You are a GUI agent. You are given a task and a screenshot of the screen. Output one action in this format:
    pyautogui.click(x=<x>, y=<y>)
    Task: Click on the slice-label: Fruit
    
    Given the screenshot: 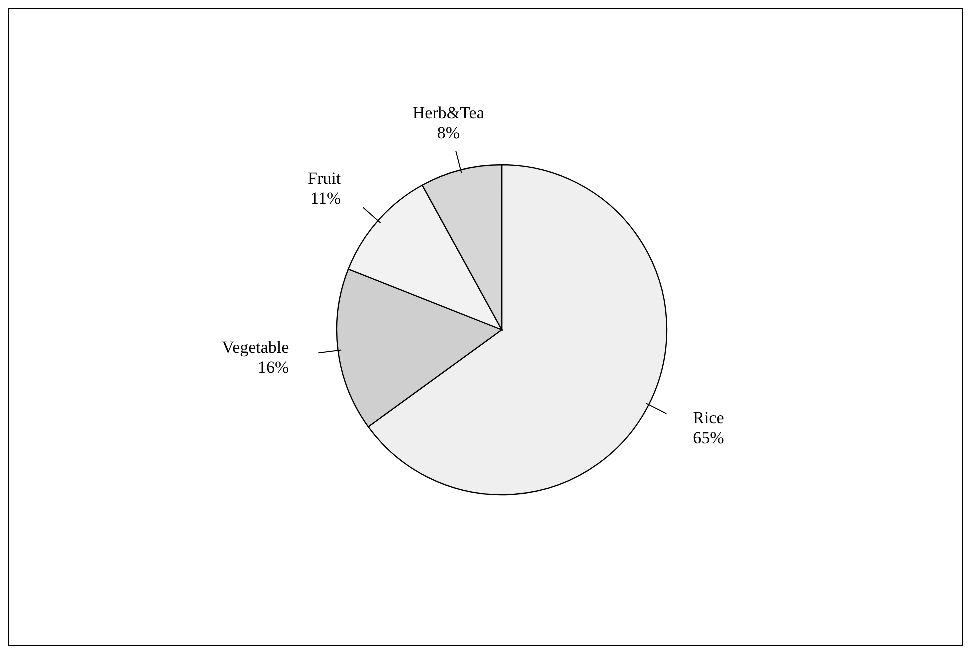 What is the action you would take?
    pyautogui.click(x=325, y=178)
    